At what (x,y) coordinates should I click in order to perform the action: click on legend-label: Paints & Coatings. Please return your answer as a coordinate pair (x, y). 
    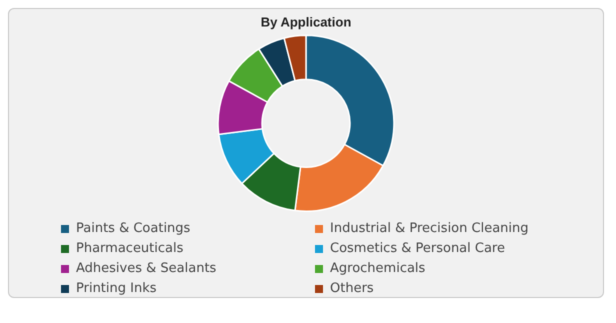
    Looking at the image, I should click on (133, 228).